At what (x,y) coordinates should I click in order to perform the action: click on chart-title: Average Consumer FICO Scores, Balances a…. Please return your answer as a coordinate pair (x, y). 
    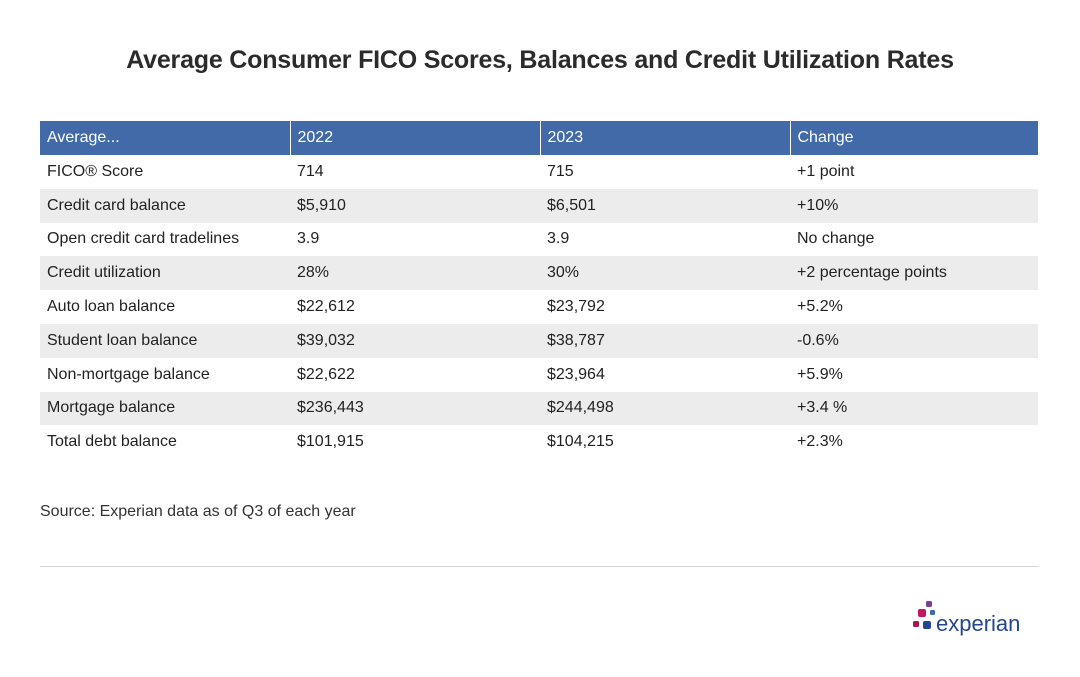
    Looking at the image, I should click on (540, 60).